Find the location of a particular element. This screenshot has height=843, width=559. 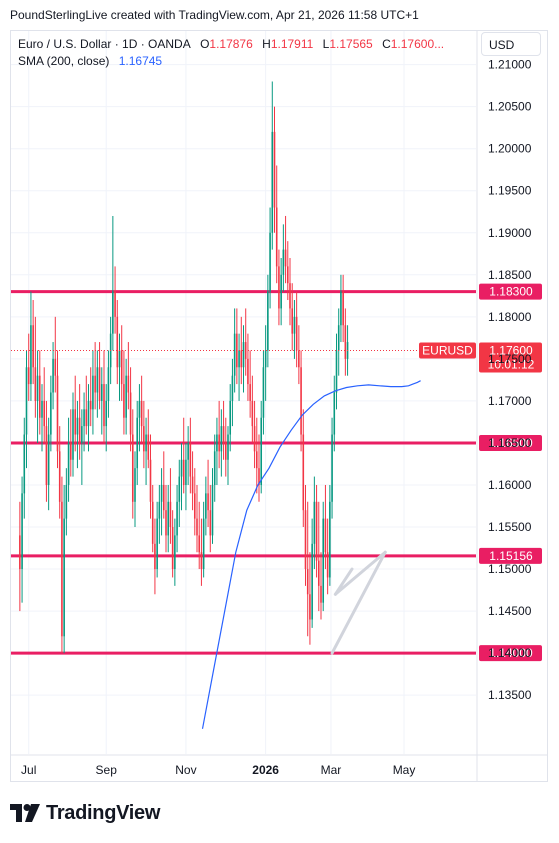

currency-button: USD is located at coordinates (511, 44).